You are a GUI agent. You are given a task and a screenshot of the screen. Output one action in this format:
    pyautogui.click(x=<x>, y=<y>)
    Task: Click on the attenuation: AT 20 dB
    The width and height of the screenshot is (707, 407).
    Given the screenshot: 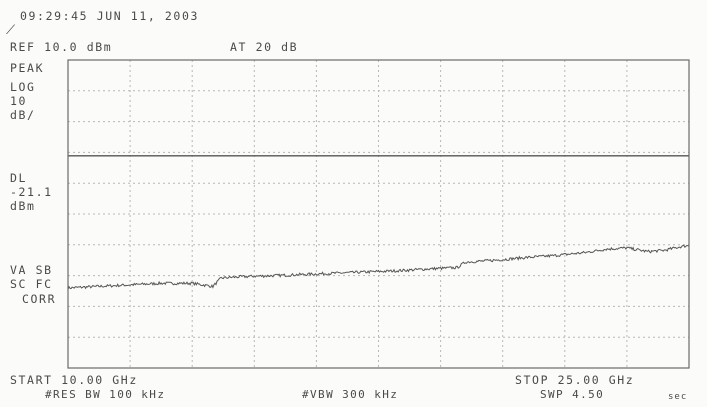 What is the action you would take?
    pyautogui.click(x=264, y=47)
    